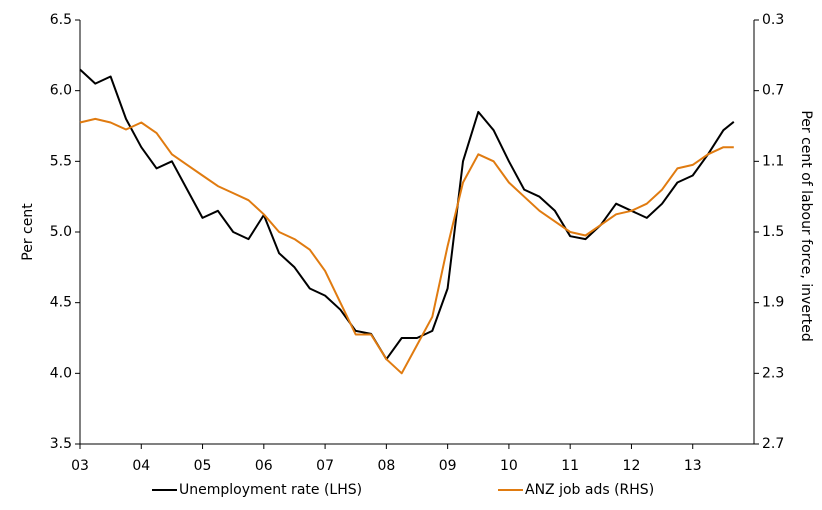 This screenshot has width=822, height=510. What do you see at coordinates (325, 466) in the screenshot?
I see `x-tick-label: 07` at bounding box center [325, 466].